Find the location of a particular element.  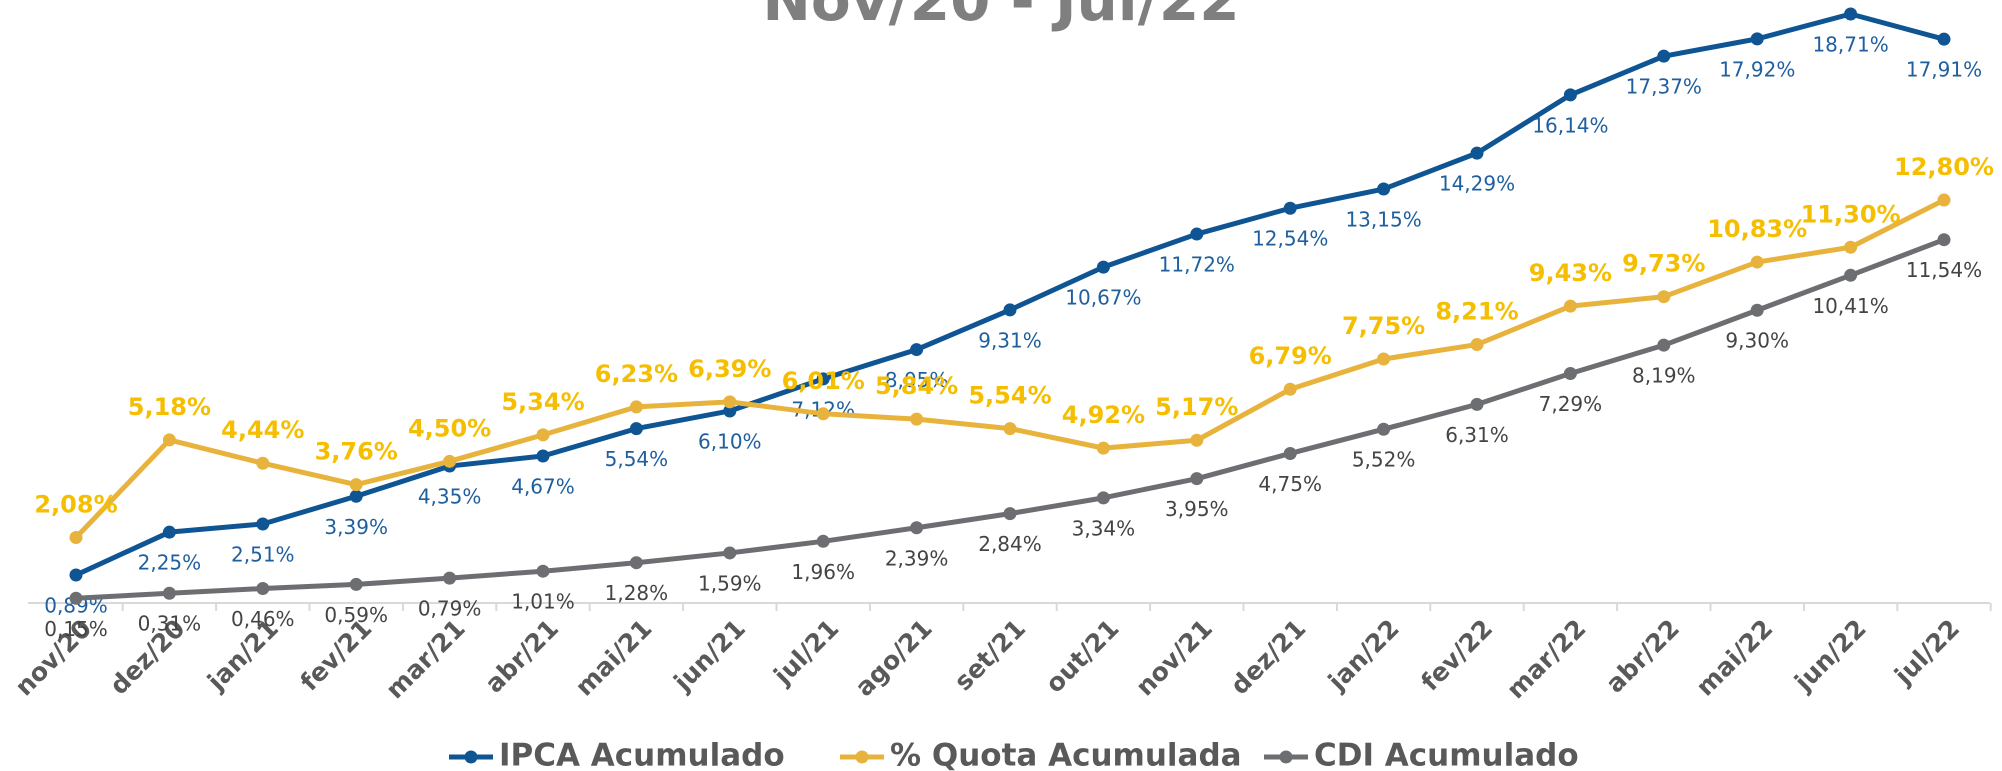

data-label: 8,21% is located at coordinates (1476, 312).